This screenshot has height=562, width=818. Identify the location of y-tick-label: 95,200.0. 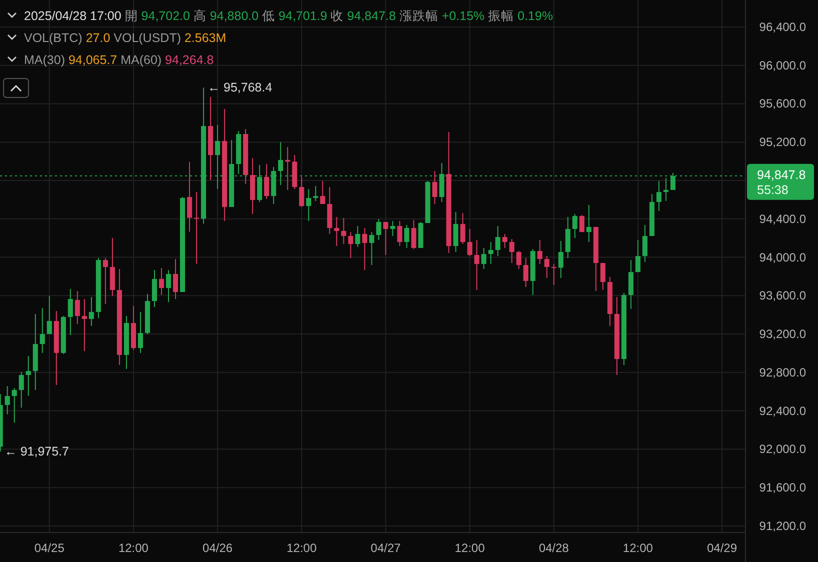
(782, 142).